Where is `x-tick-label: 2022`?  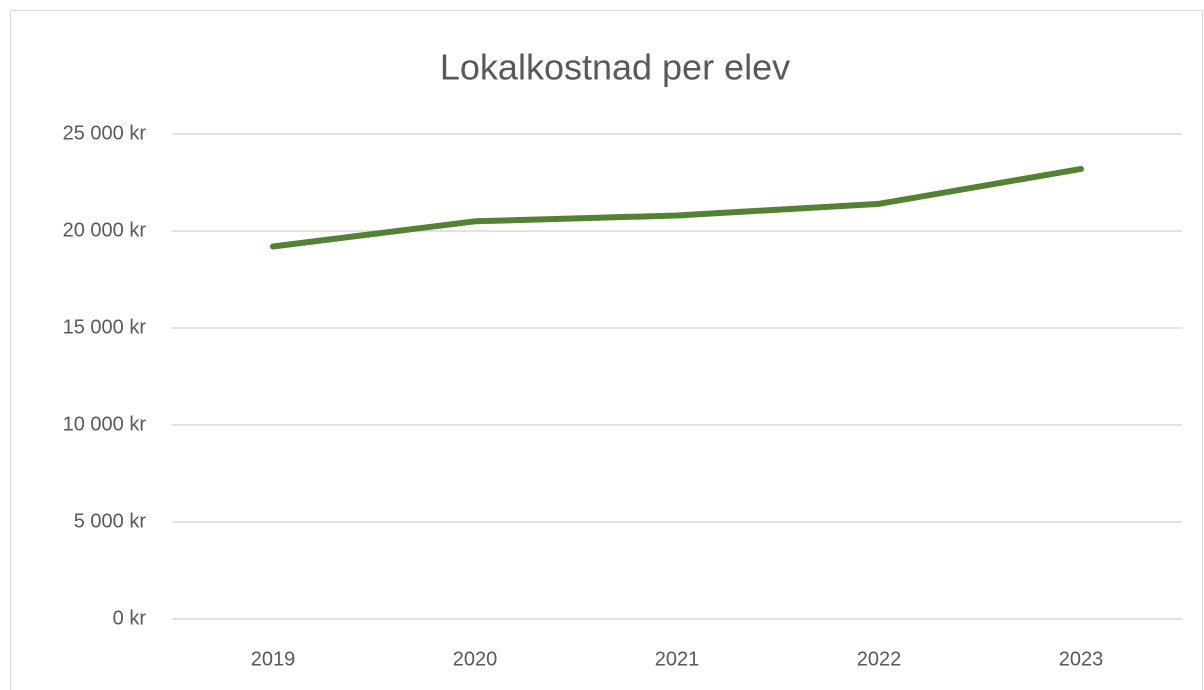
x-tick-label: 2022 is located at coordinates (879, 659).